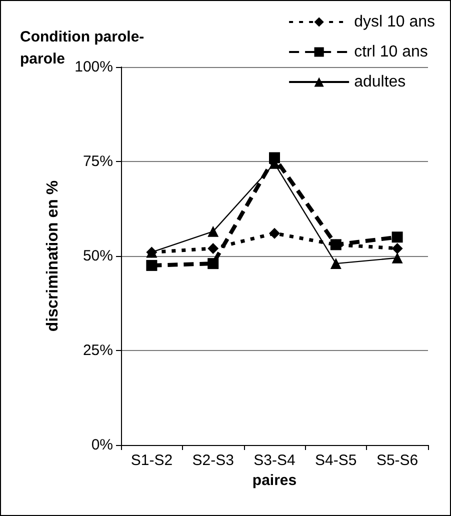 This screenshot has width=451, height=516. I want to click on x-tick-label: S3-S4, so click(275, 460).